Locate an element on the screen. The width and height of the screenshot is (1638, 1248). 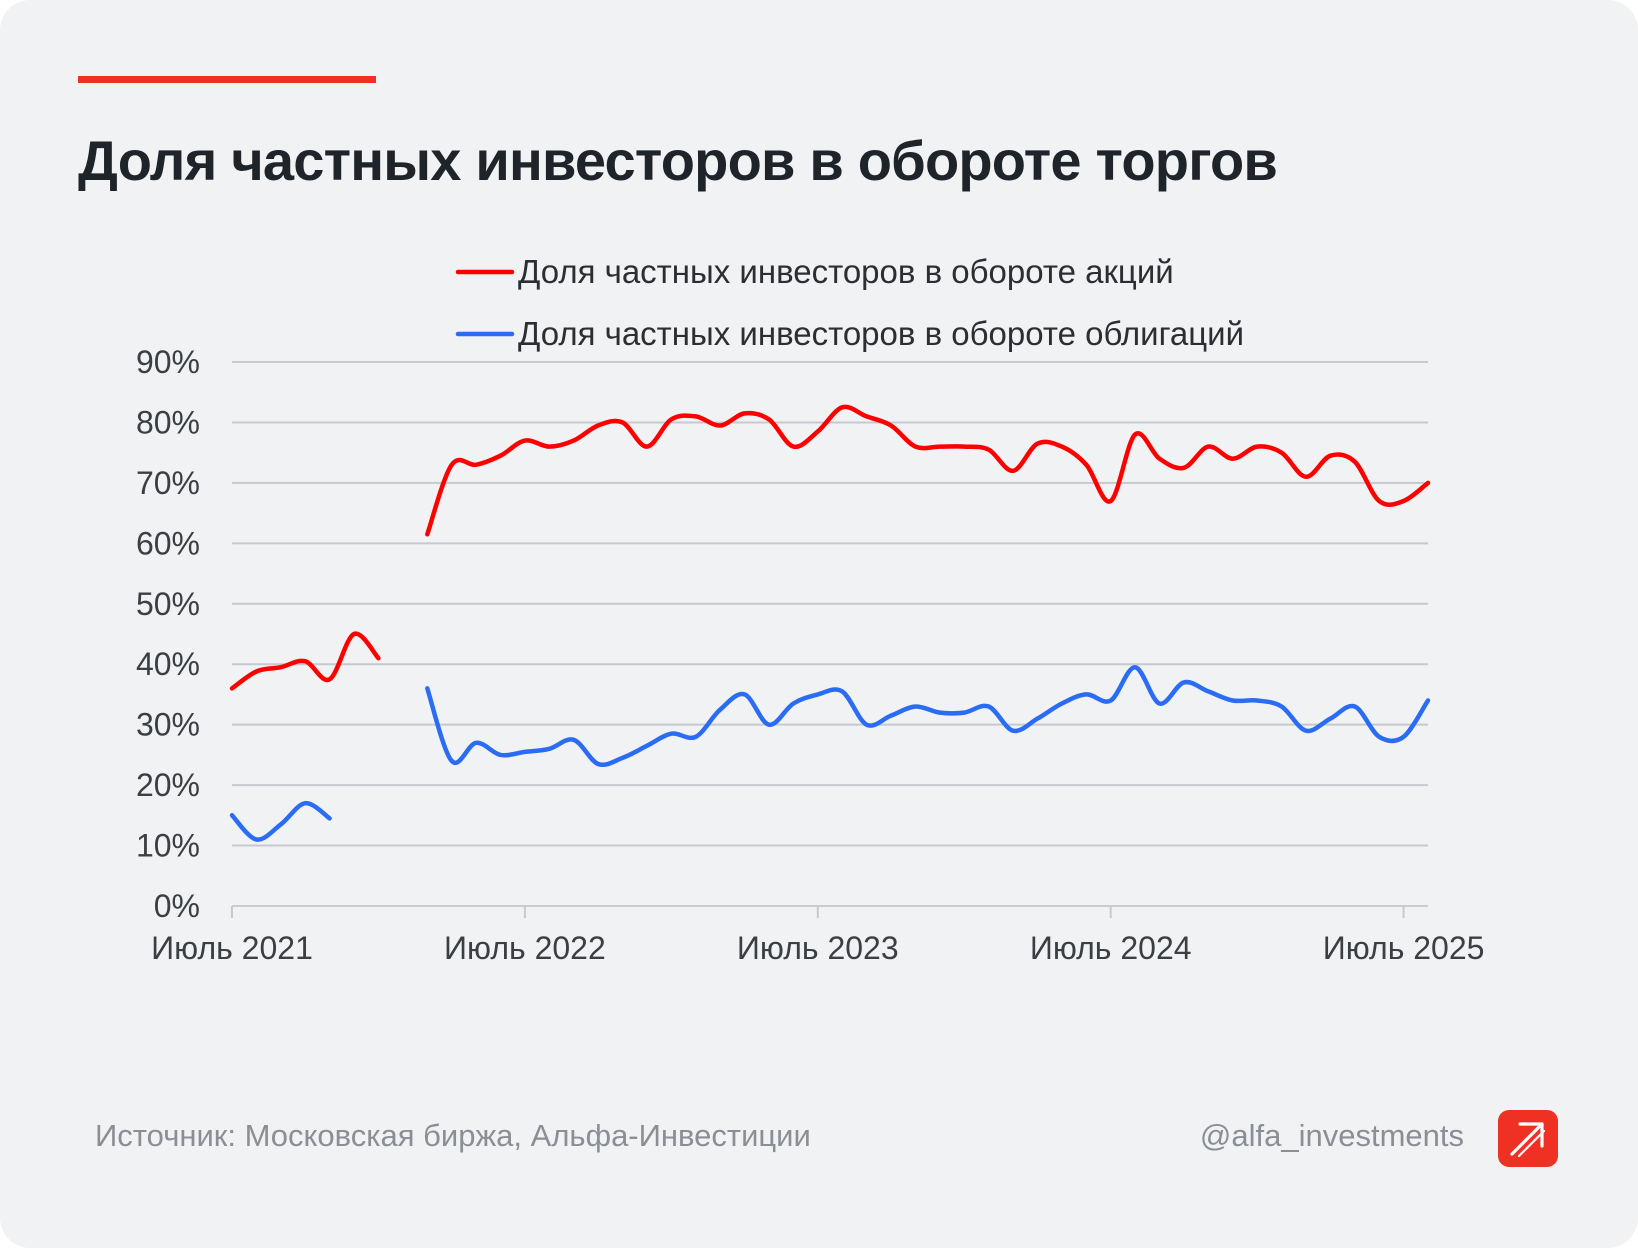
y-tick-label: 60% is located at coordinates (168, 543).